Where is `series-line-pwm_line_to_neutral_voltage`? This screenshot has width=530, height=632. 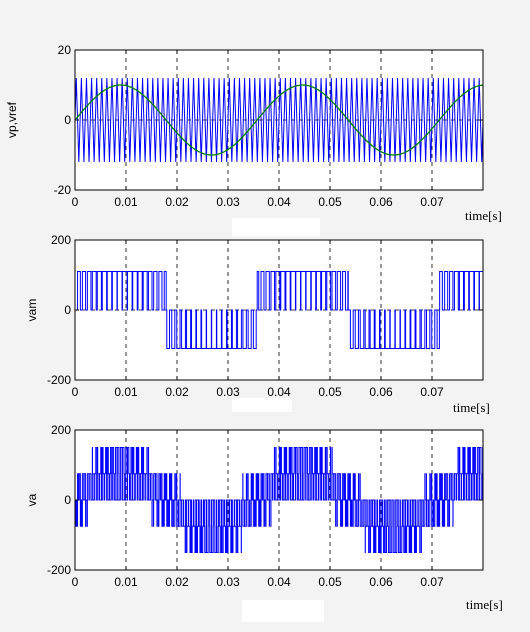
series-line-pwm_line_to_neutral_voltage is located at coordinates (279, 500).